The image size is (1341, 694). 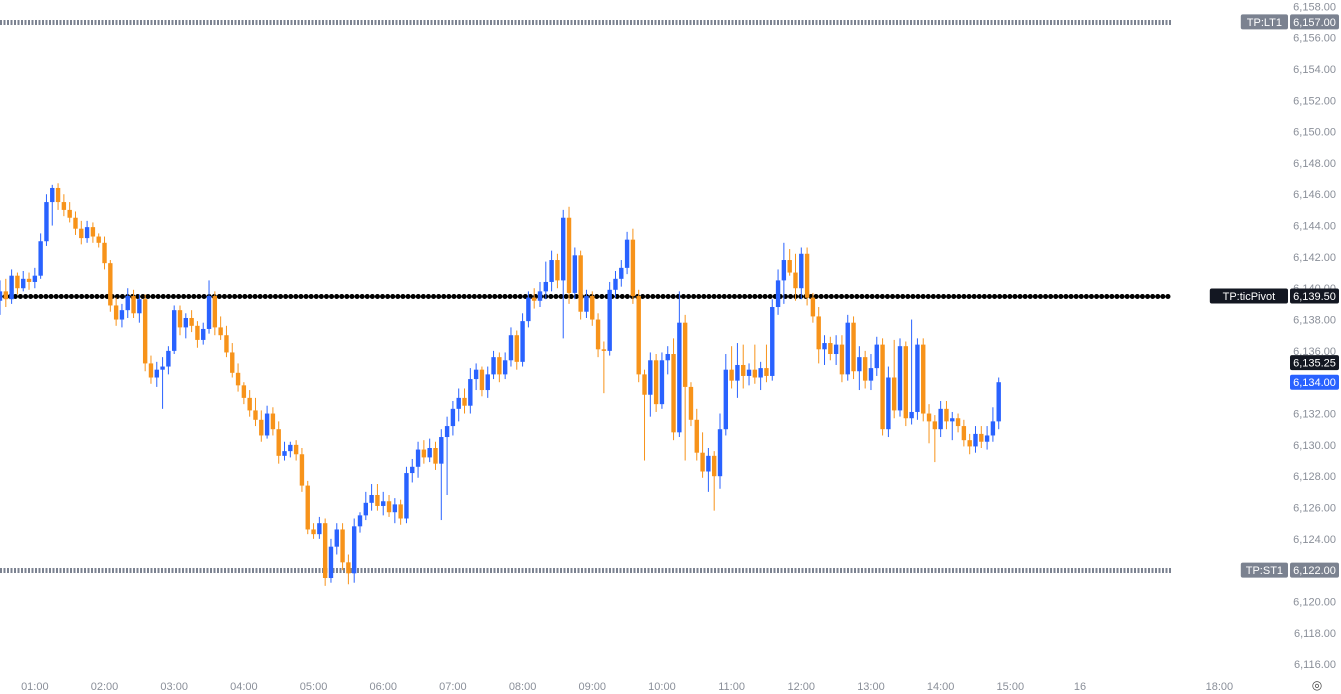 I want to click on settings-icon: ◎, so click(x=1317, y=685).